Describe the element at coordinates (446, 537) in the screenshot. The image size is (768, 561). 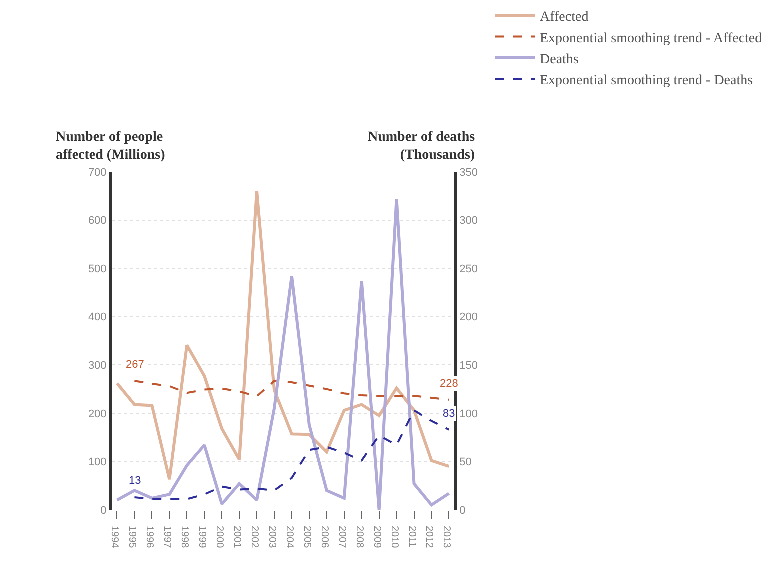
I see `x-tick-label: 2013` at that location.